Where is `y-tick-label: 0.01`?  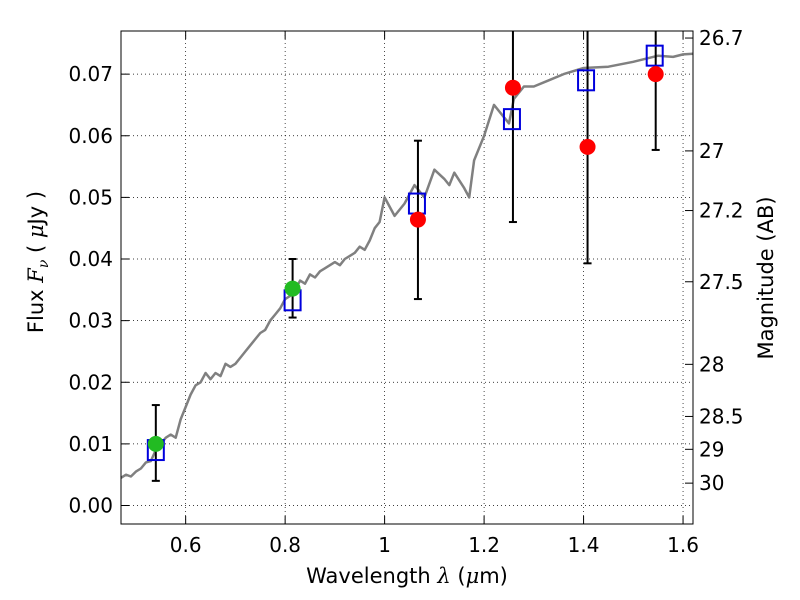 y-tick-label: 0.01 is located at coordinates (90, 444).